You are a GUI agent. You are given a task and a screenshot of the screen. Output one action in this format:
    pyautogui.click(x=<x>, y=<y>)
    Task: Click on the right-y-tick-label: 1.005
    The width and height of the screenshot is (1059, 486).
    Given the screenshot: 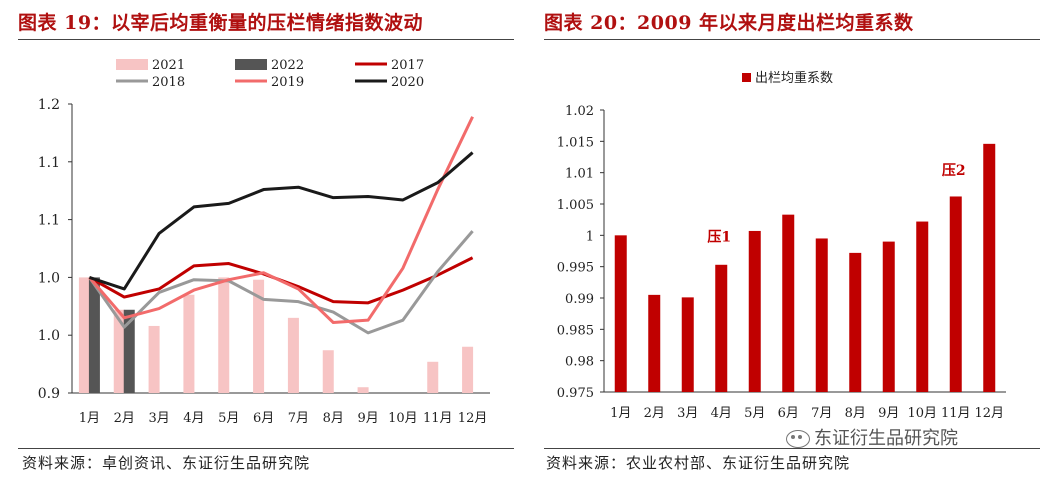 What is the action you would take?
    pyautogui.click(x=575, y=205)
    